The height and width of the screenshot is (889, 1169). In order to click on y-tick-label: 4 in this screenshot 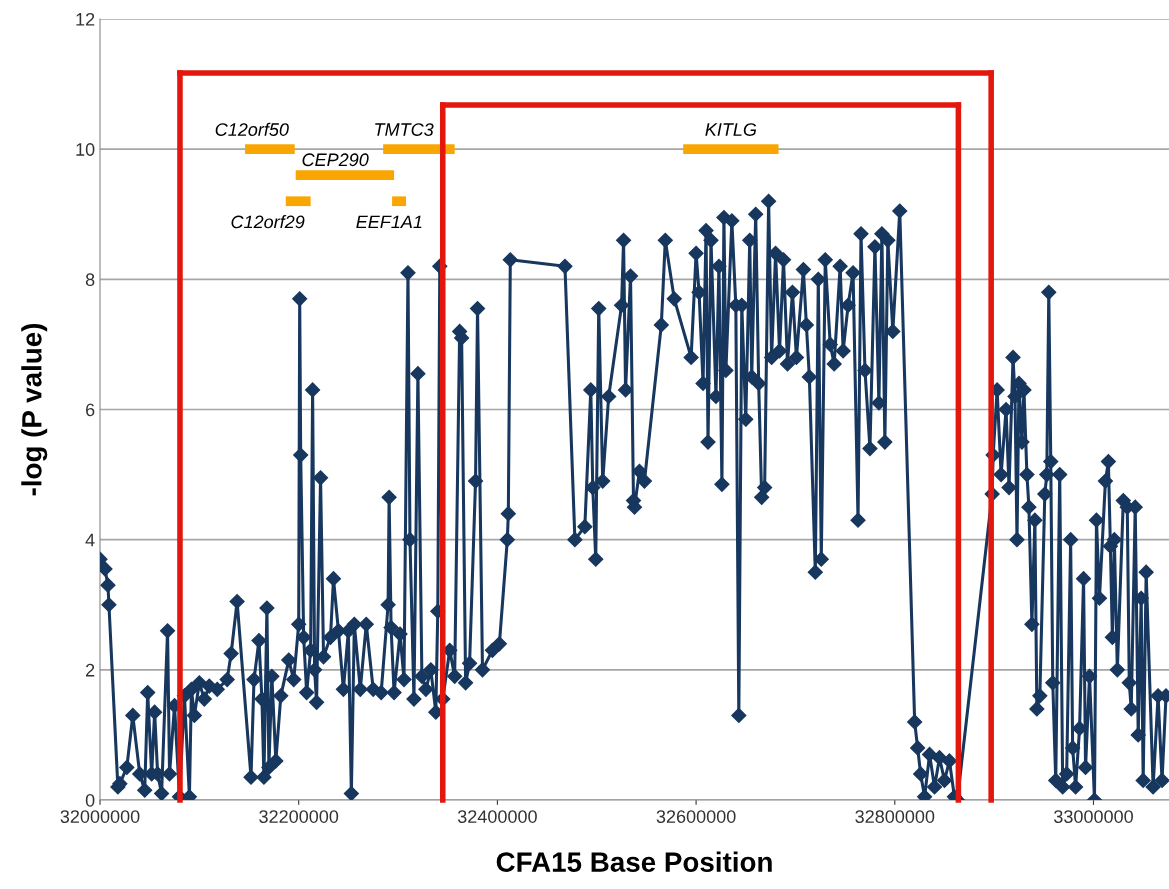, I will do `click(90, 540)`.